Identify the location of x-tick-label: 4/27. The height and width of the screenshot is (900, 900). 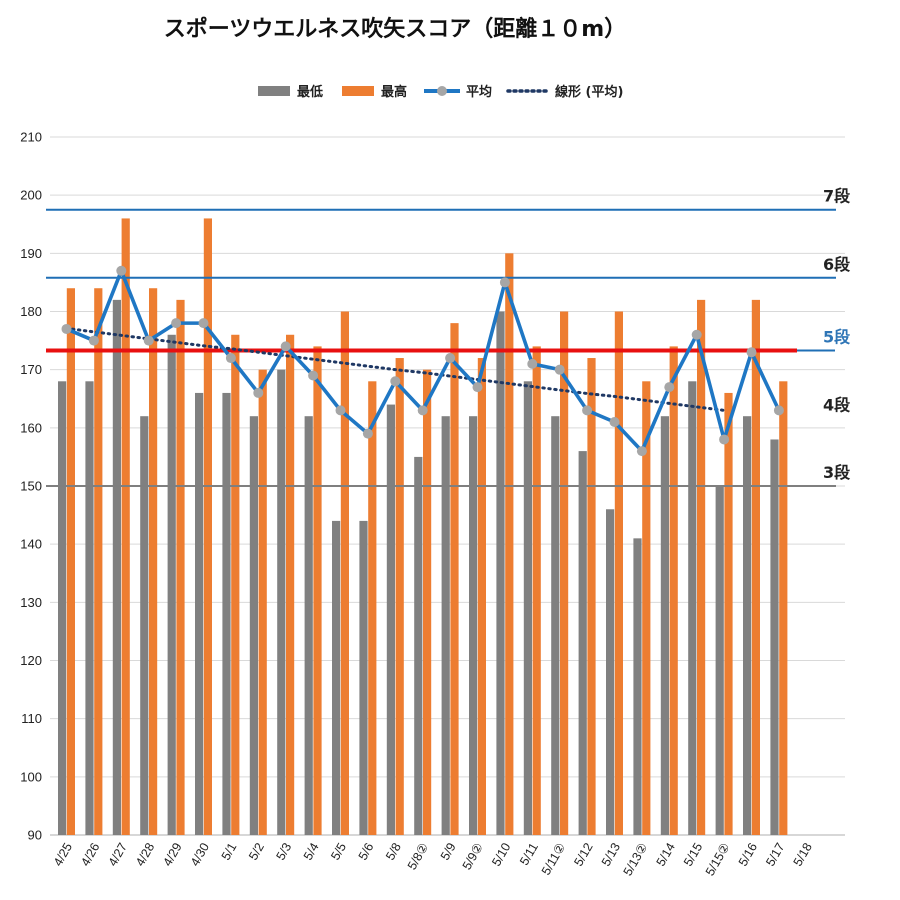
(118, 854).